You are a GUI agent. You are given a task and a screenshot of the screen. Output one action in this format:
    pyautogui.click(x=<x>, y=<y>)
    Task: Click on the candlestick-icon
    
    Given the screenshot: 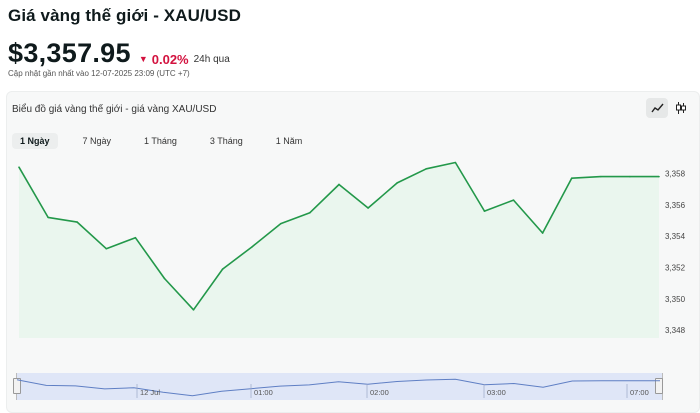 What is the action you would take?
    pyautogui.click(x=681, y=108)
    